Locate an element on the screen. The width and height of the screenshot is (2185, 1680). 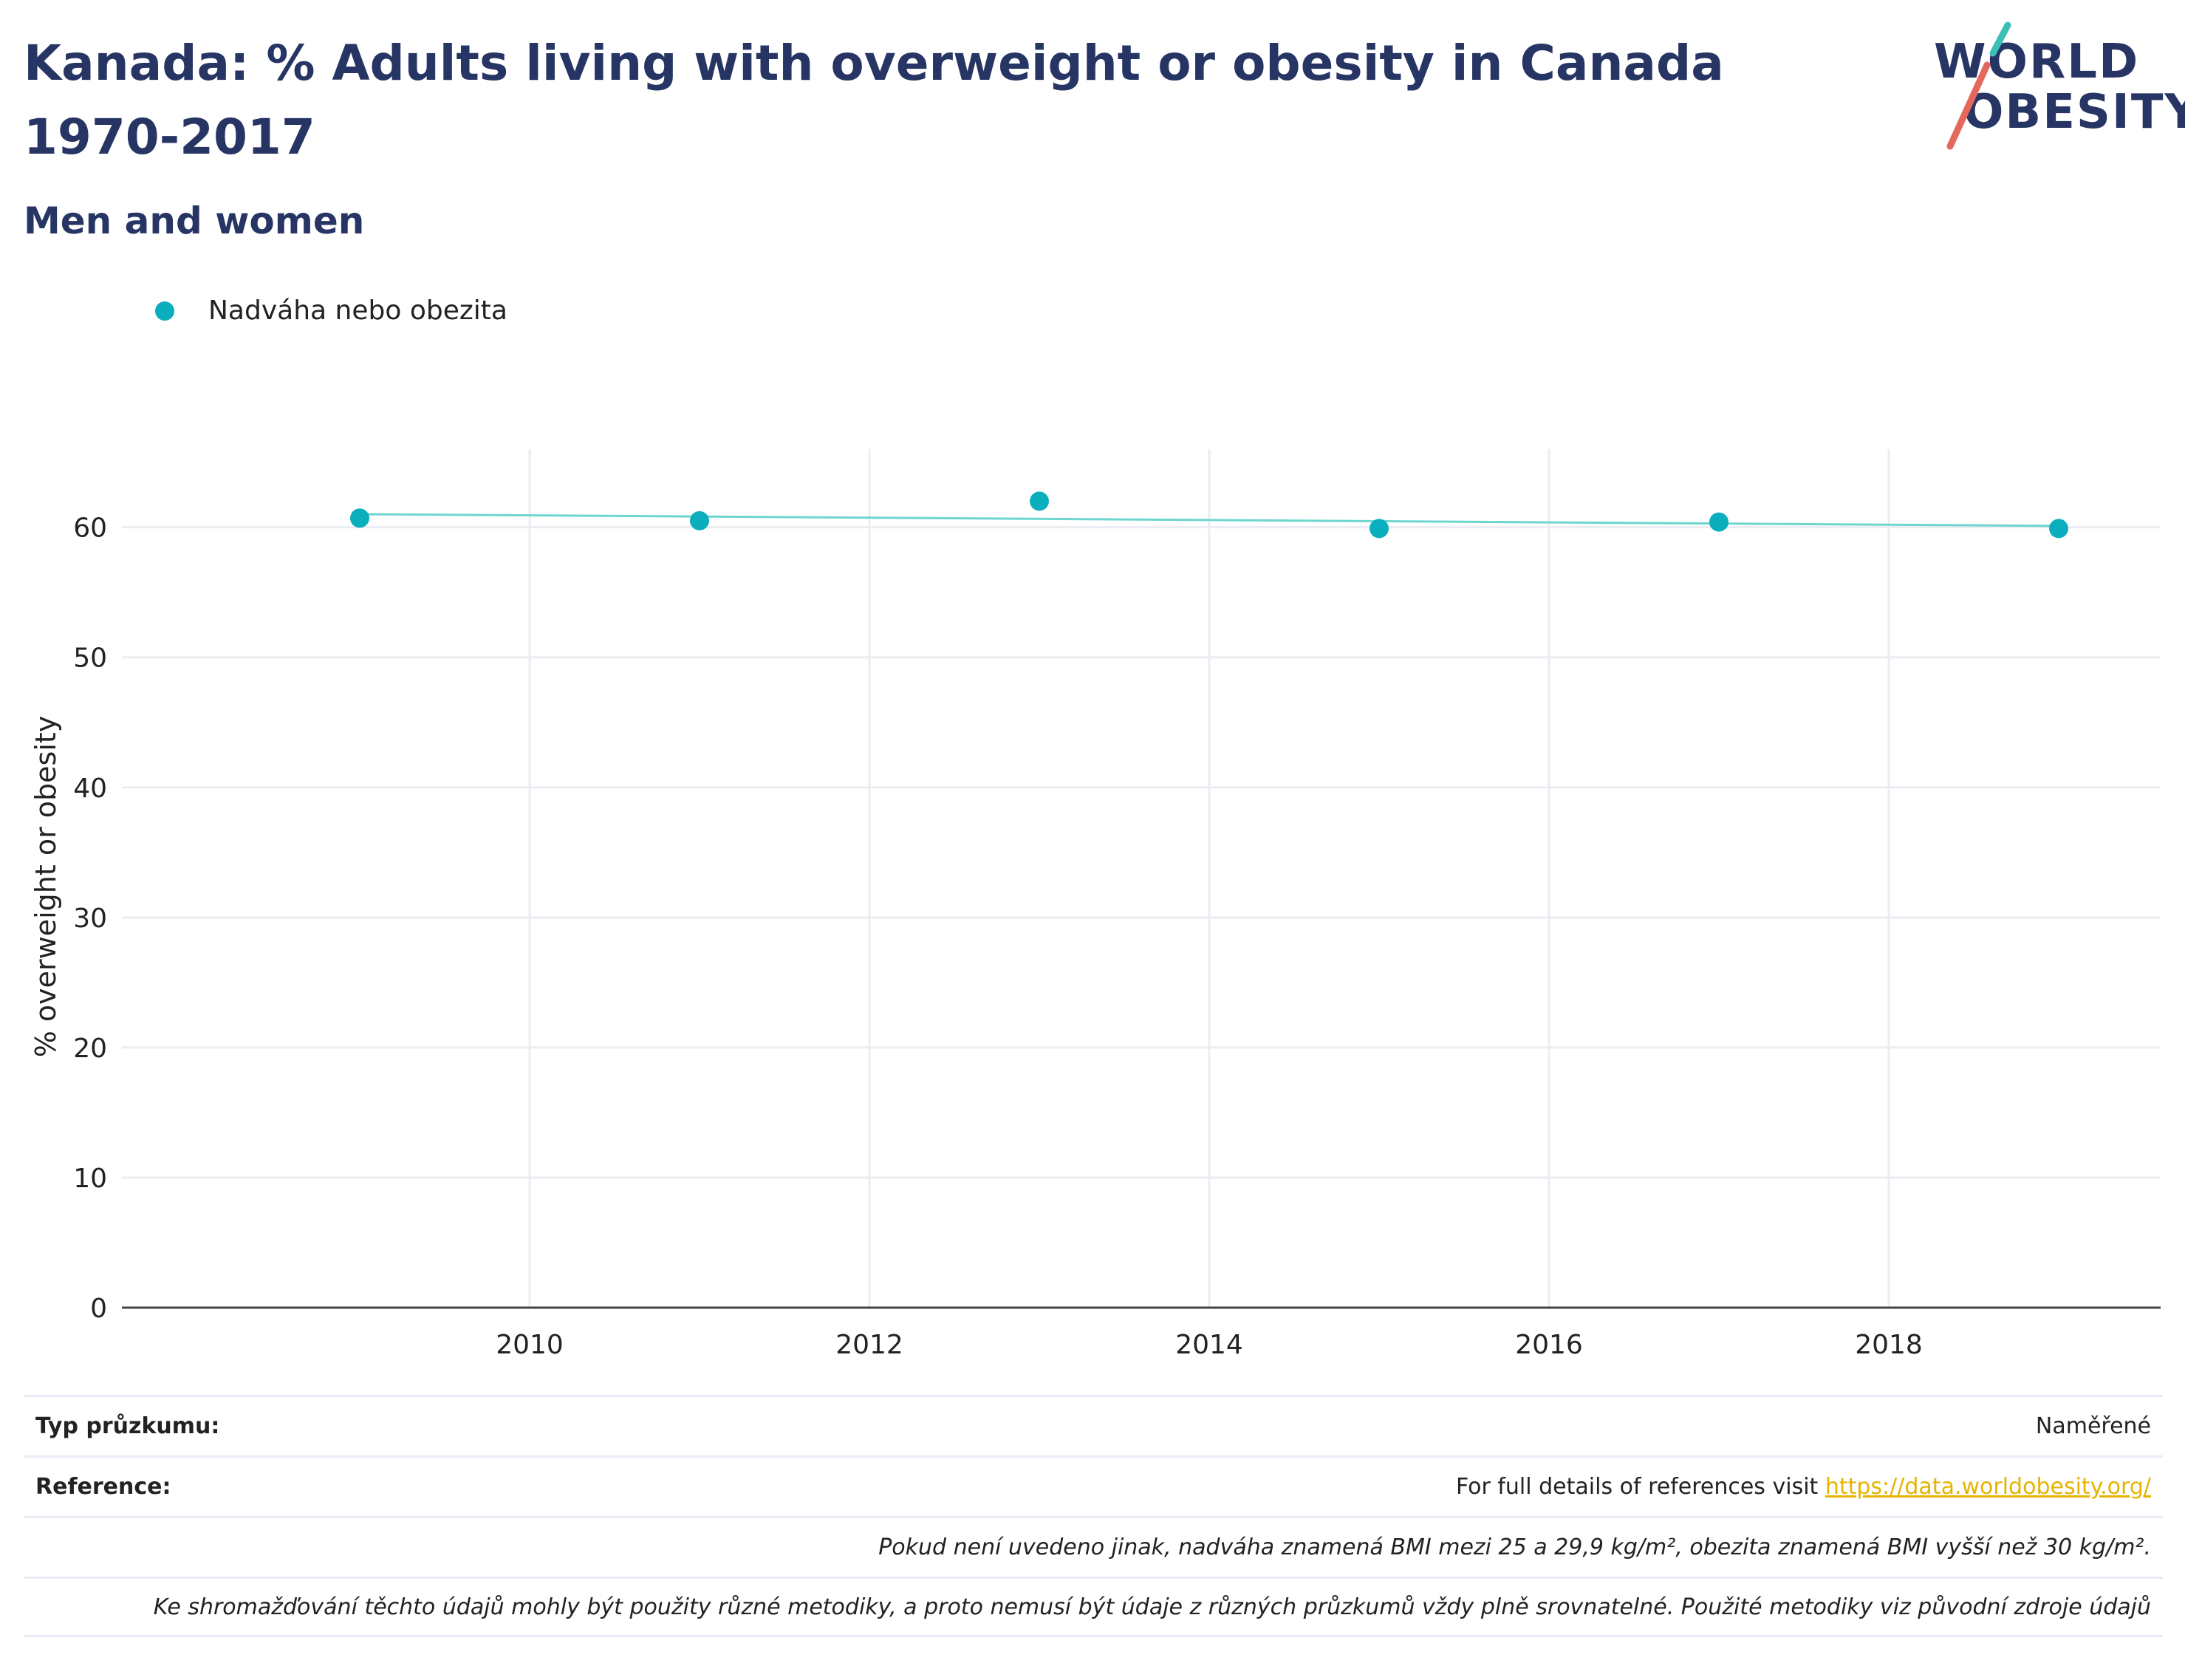
survey-type-value: Naměřené is located at coordinates (2093, 1426).